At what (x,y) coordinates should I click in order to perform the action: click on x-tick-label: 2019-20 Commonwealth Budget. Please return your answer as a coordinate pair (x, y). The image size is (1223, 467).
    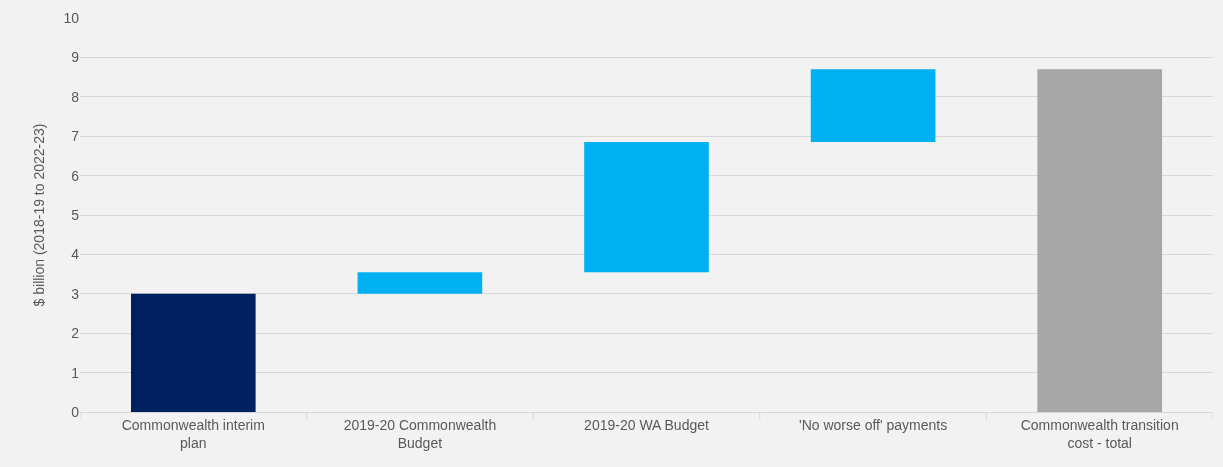
    Looking at the image, I should click on (420, 433).